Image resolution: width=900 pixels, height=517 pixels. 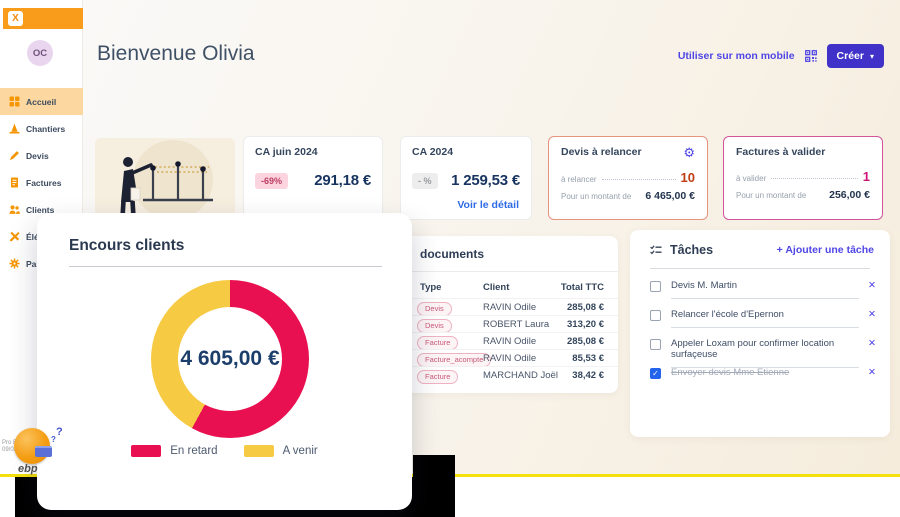 What do you see at coordinates (43, 451) in the screenshot?
I see `folder-icon` at bounding box center [43, 451].